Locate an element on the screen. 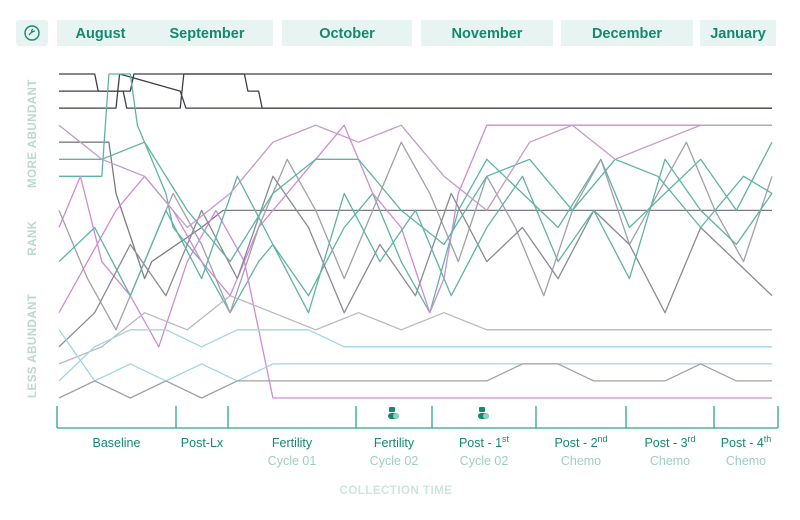 The image size is (800, 520). month-label: January is located at coordinates (738, 34).